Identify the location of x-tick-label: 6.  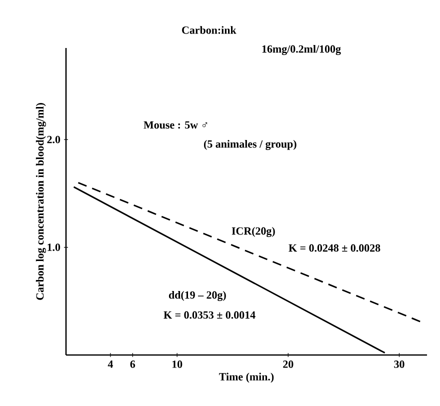
(133, 364).